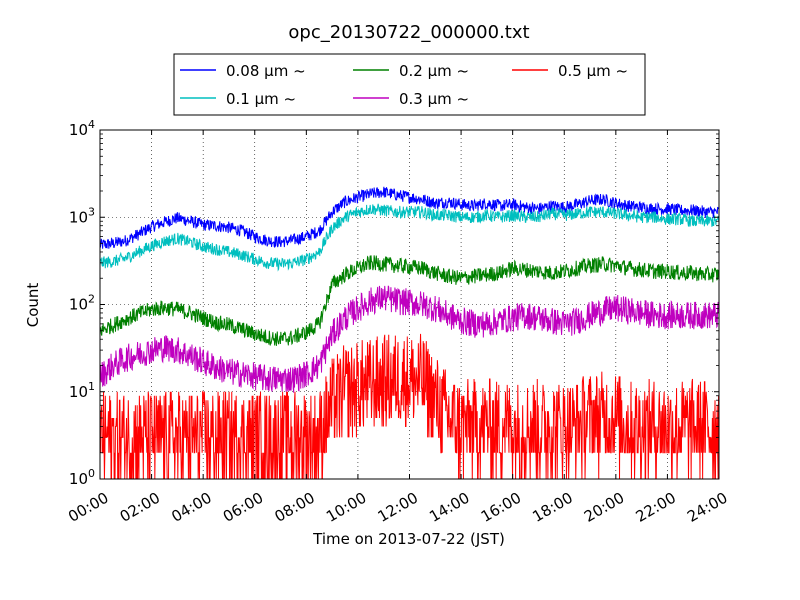 The height and width of the screenshot is (600, 800). What do you see at coordinates (243, 507) in the screenshot?
I see `x-tick-label: 06:00` at bounding box center [243, 507].